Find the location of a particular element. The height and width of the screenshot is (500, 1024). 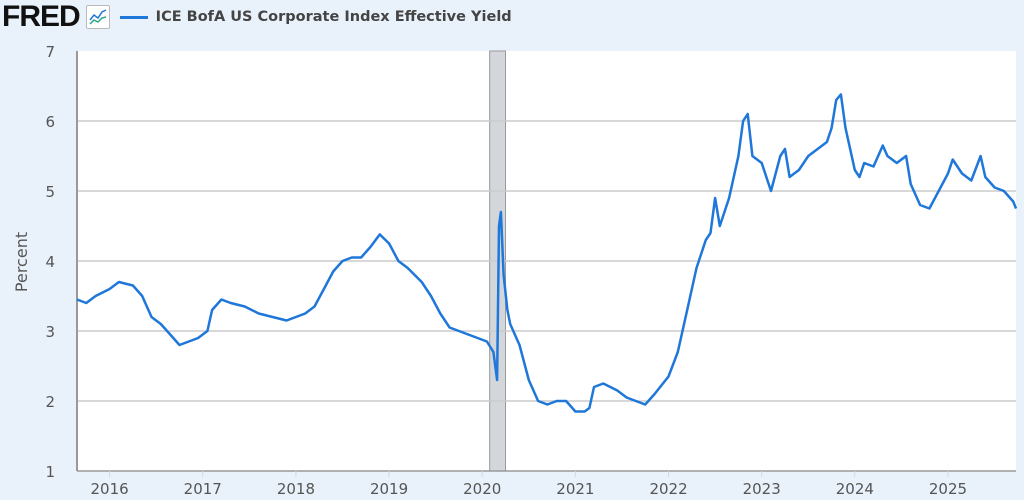

x-tick-label: 2017 is located at coordinates (203, 489).